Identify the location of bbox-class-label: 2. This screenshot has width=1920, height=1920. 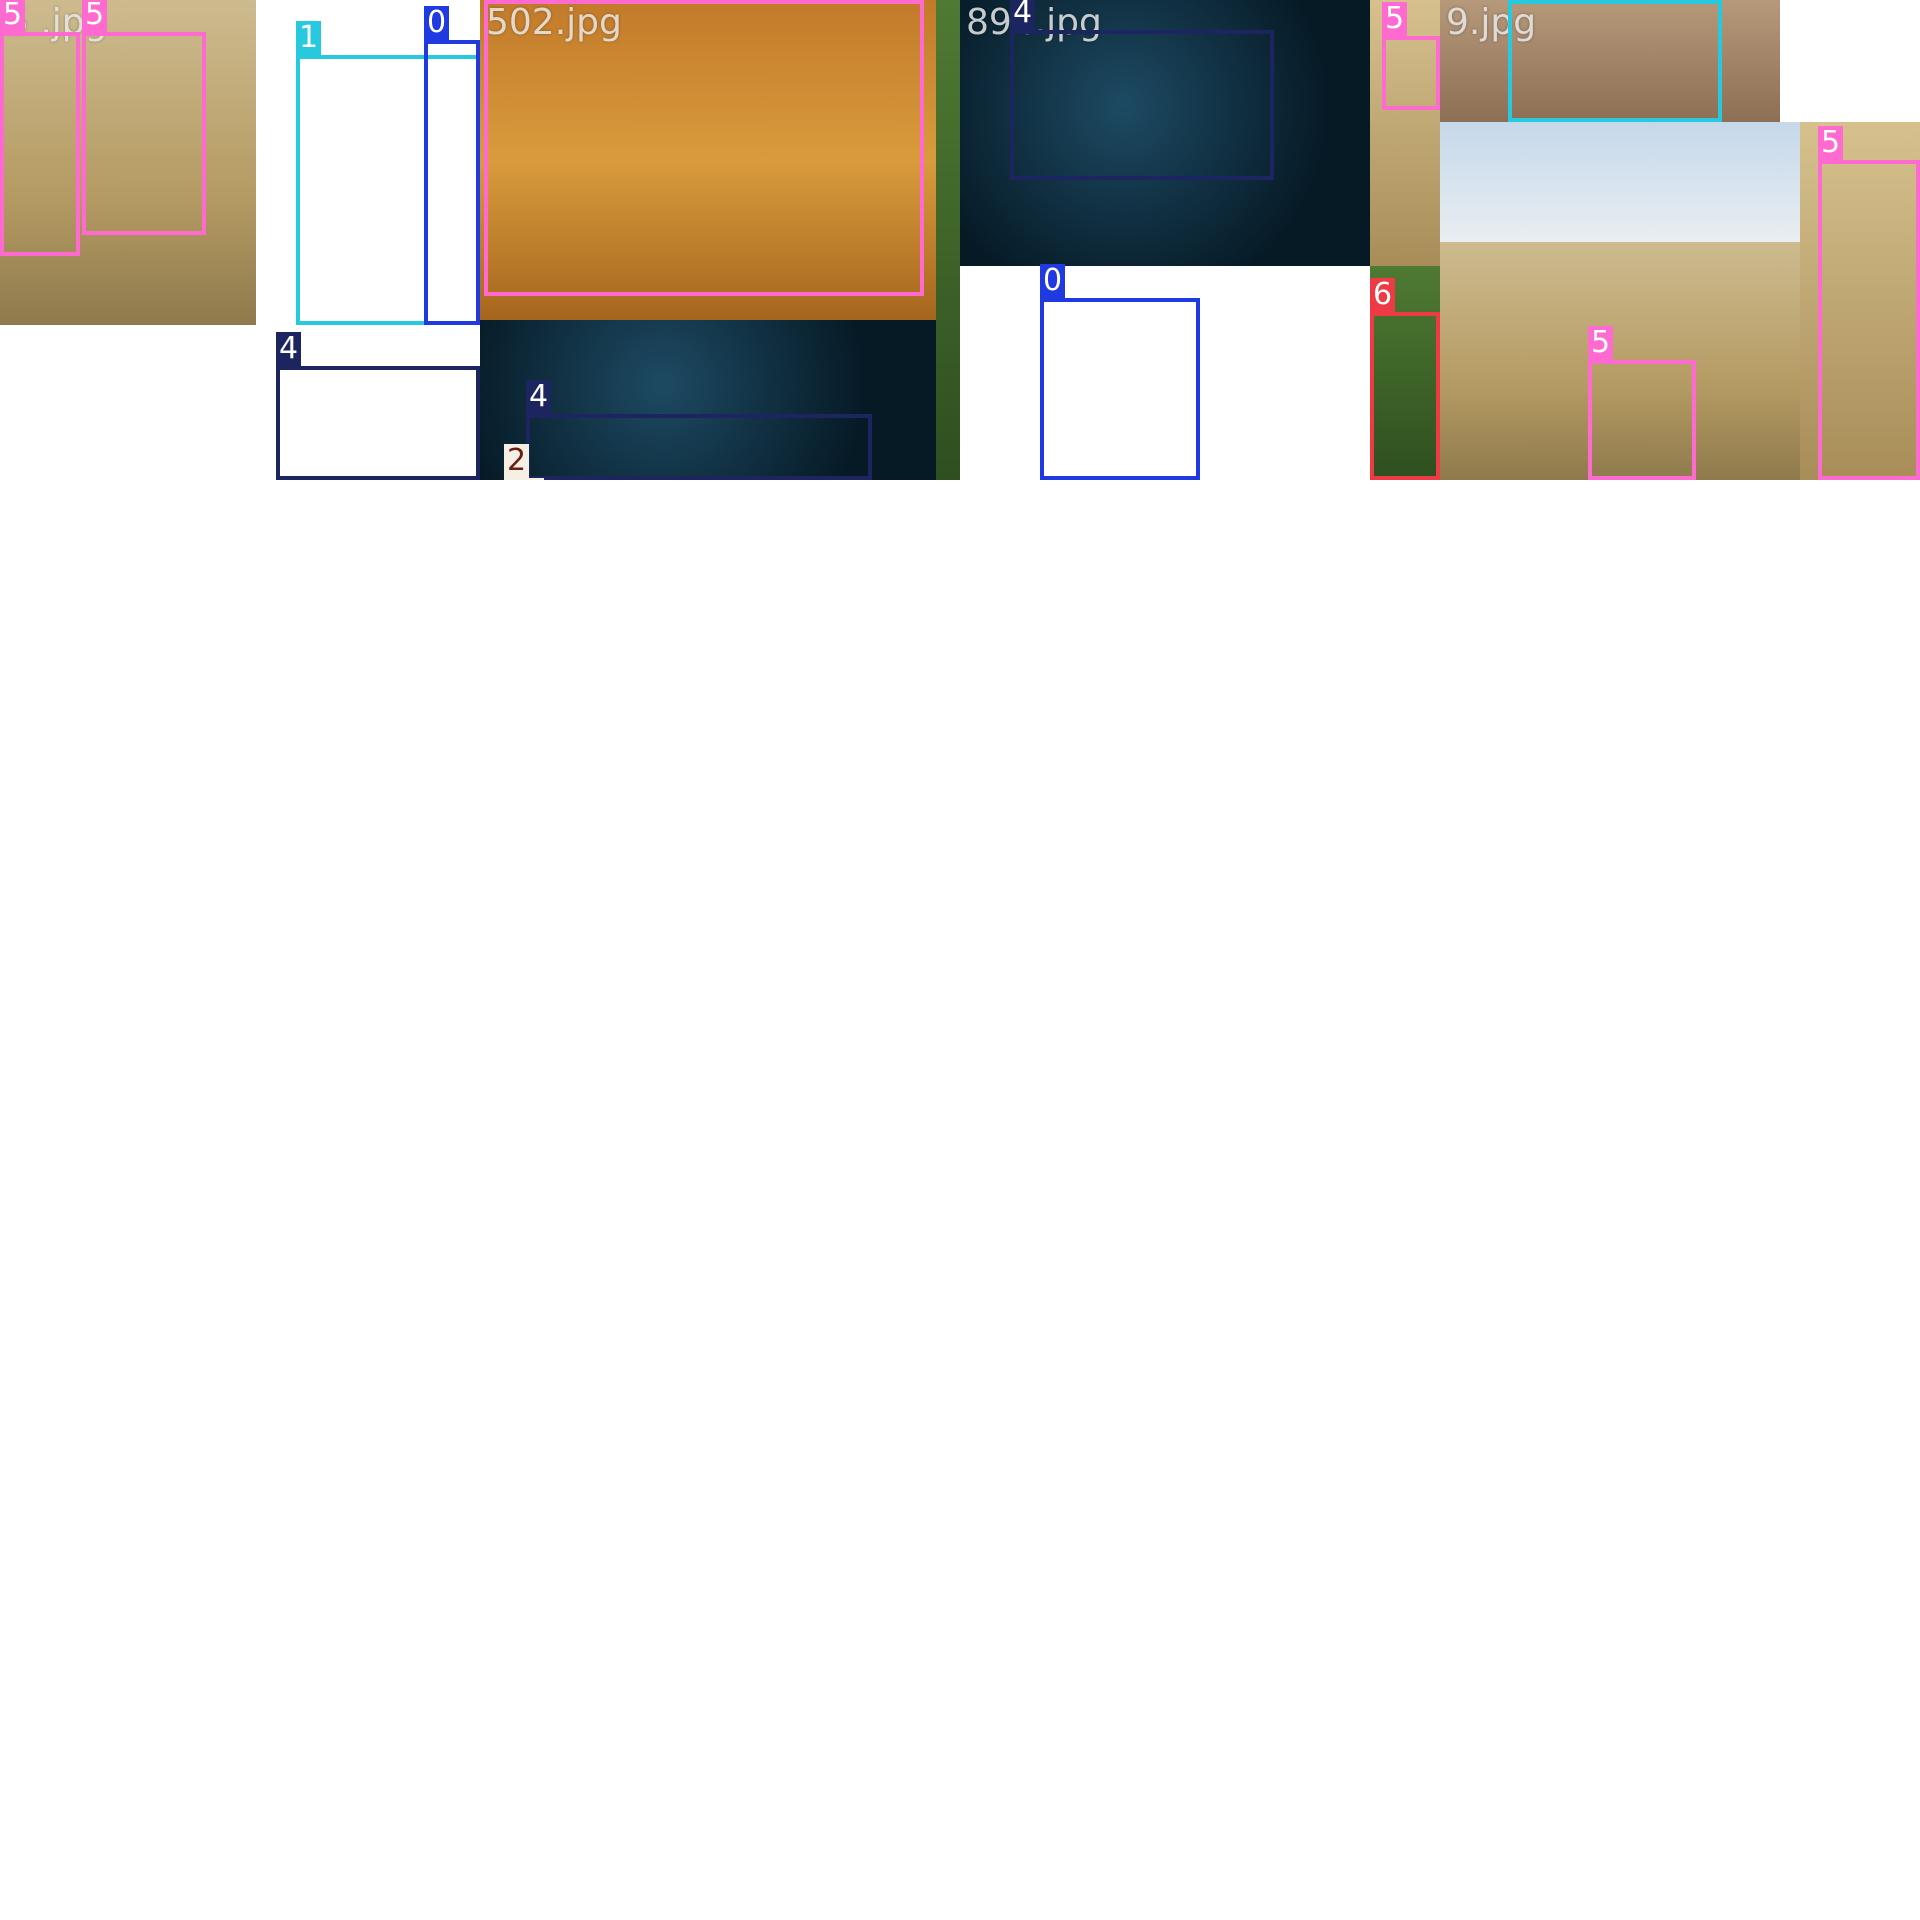
(517, 461).